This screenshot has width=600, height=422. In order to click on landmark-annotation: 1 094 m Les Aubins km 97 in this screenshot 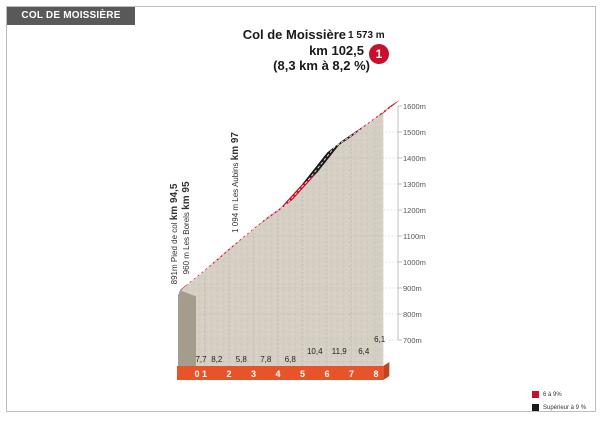, I will do `click(235, 182)`.